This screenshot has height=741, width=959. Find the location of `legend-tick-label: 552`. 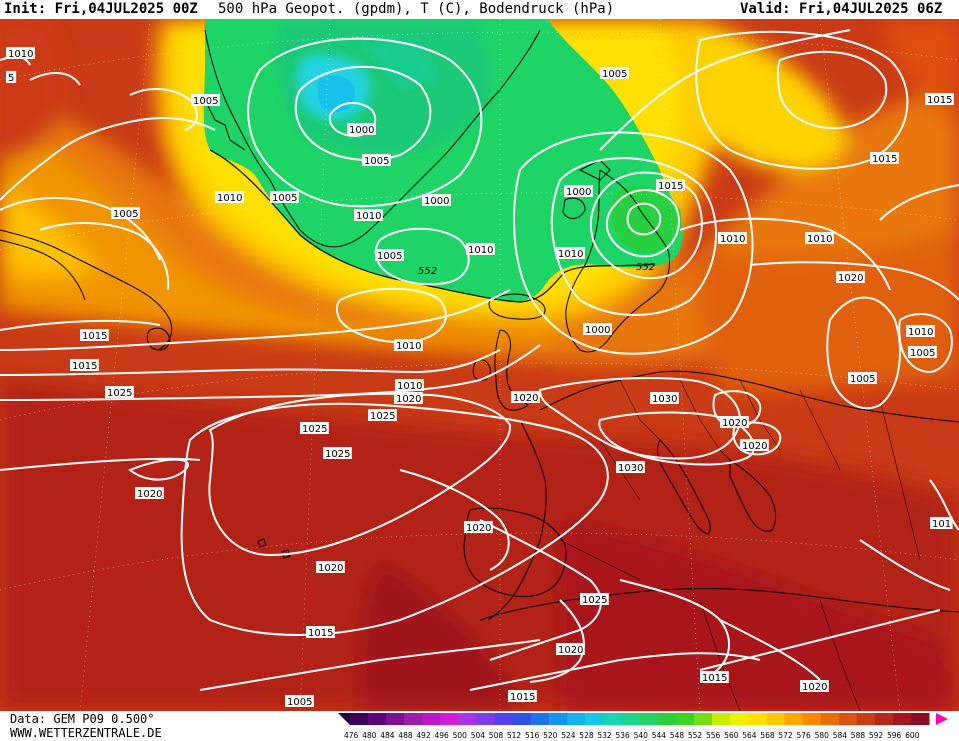

legend-tick-label: 552 is located at coordinates (695, 735).